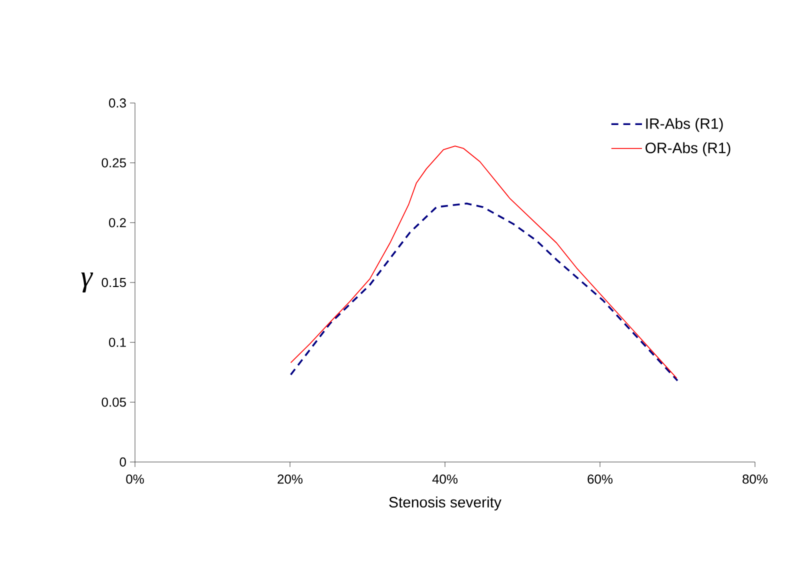  I want to click on legend-label: OR-Abs (R1), so click(688, 149).